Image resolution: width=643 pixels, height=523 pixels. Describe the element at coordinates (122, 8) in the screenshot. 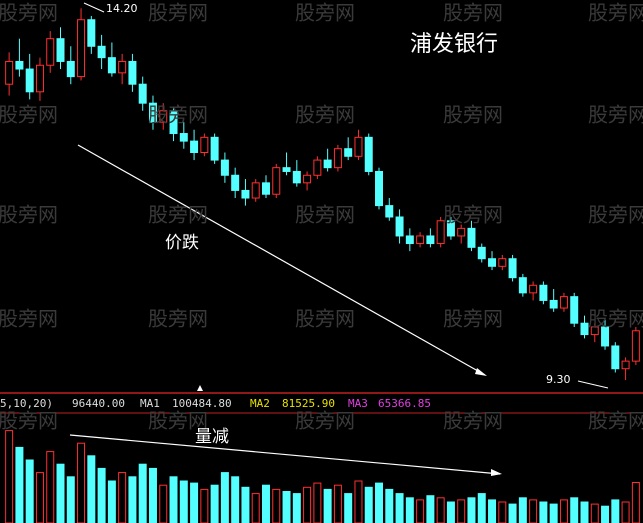

I see `price-label: 14.20` at that location.